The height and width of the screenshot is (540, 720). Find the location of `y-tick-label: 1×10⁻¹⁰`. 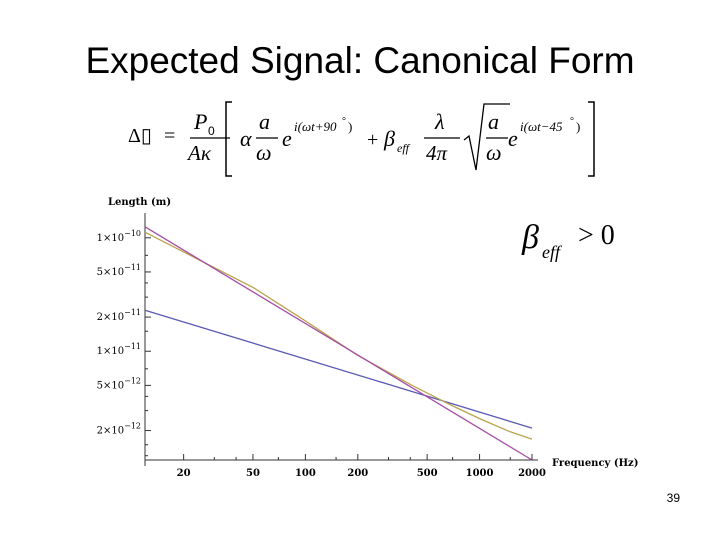

y-tick-label: 1×10⁻¹⁰ is located at coordinates (119, 236).